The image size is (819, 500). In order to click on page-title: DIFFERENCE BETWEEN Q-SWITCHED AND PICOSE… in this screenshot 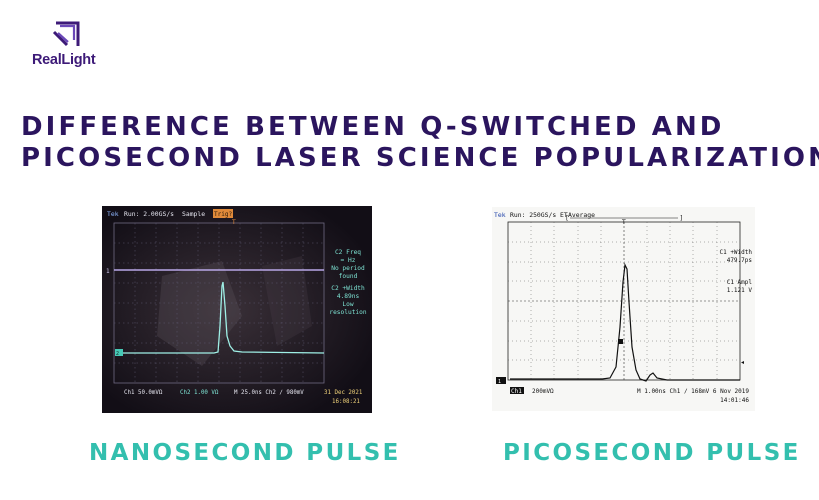, I will do `click(420, 143)`.